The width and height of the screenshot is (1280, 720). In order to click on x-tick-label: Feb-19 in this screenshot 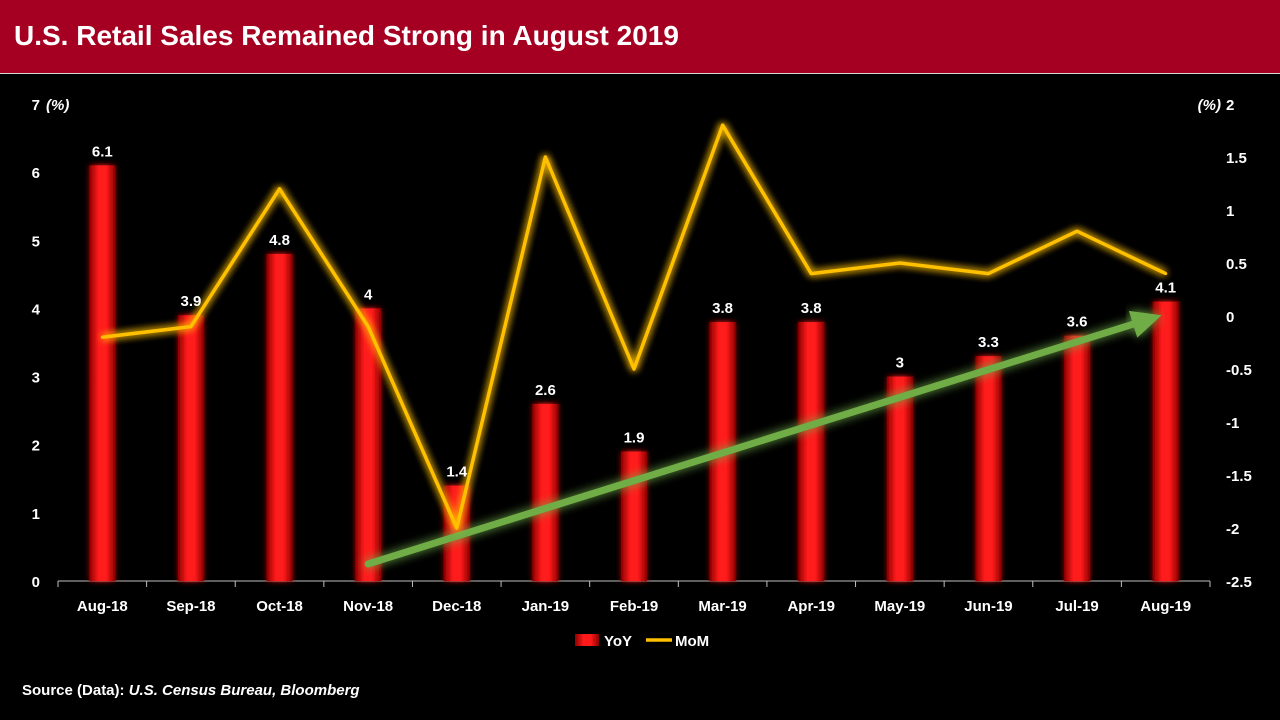, I will do `click(634, 606)`.